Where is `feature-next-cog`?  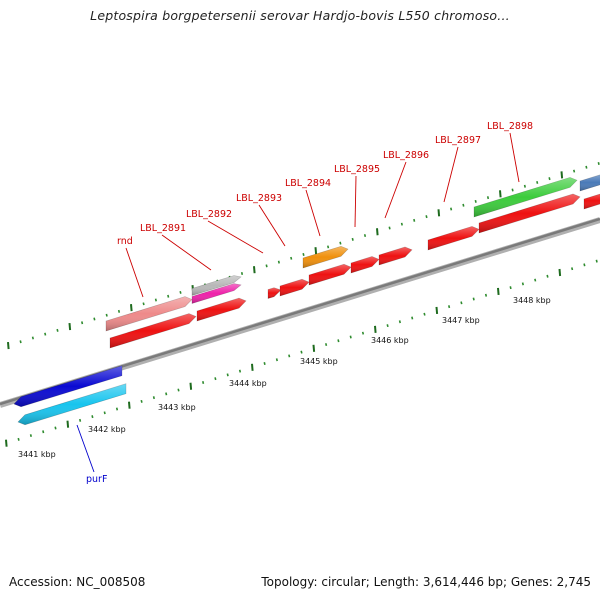 feature-next-cog is located at coordinates (589, 183).